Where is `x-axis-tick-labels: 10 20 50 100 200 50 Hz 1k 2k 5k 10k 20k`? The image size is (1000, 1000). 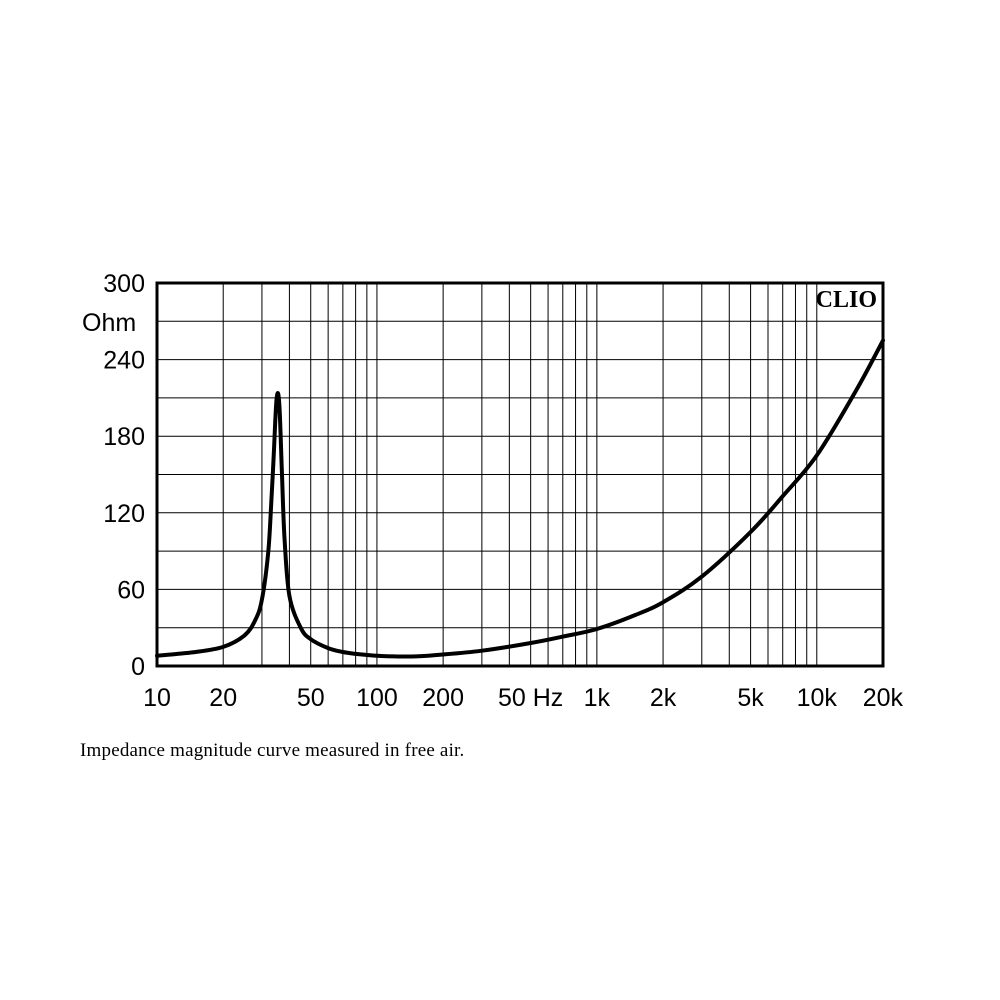 x-axis-tick-labels: 10 20 50 100 200 50 Hz 1k 2k 5k 10k 20k is located at coordinates (523, 698).